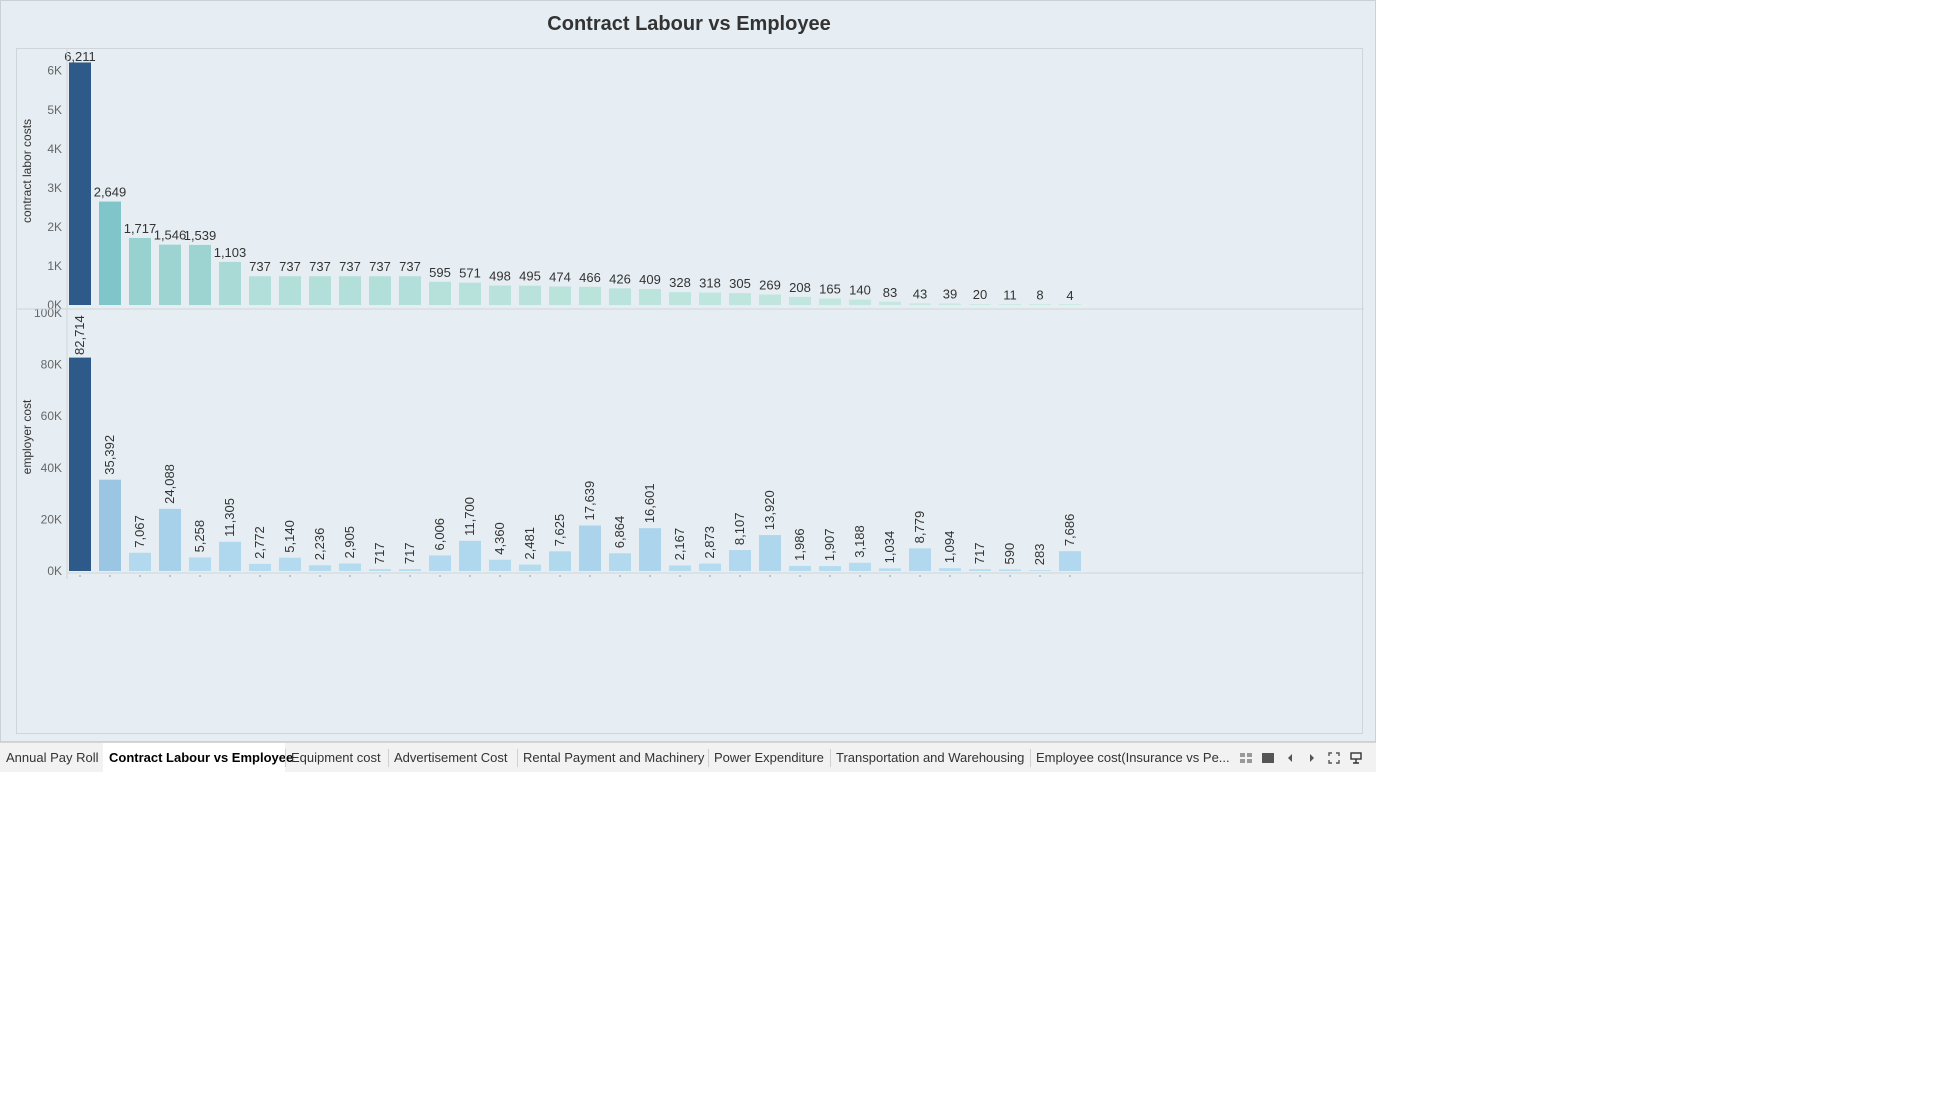 The image size is (1958, 1106). What do you see at coordinates (51, 468) in the screenshot?
I see `y-tick-label: 40K` at bounding box center [51, 468].